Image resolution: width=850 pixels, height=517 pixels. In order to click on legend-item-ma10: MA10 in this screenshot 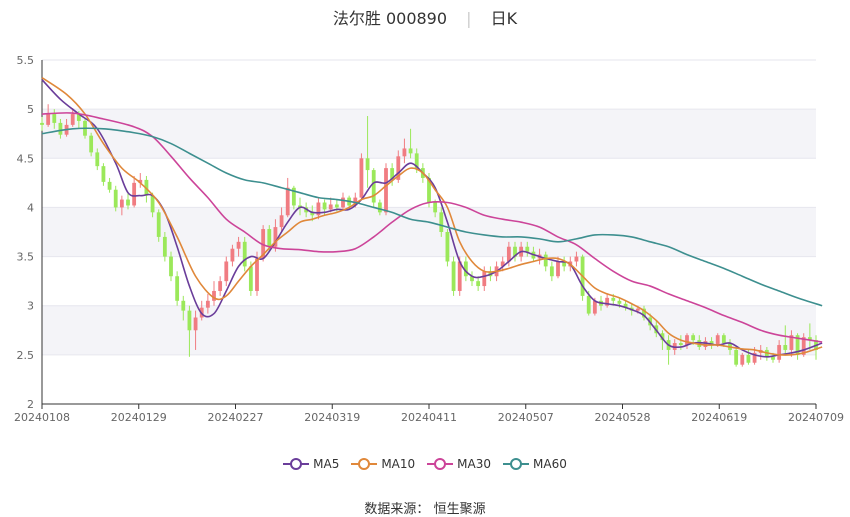, I will do `click(383, 464)`.